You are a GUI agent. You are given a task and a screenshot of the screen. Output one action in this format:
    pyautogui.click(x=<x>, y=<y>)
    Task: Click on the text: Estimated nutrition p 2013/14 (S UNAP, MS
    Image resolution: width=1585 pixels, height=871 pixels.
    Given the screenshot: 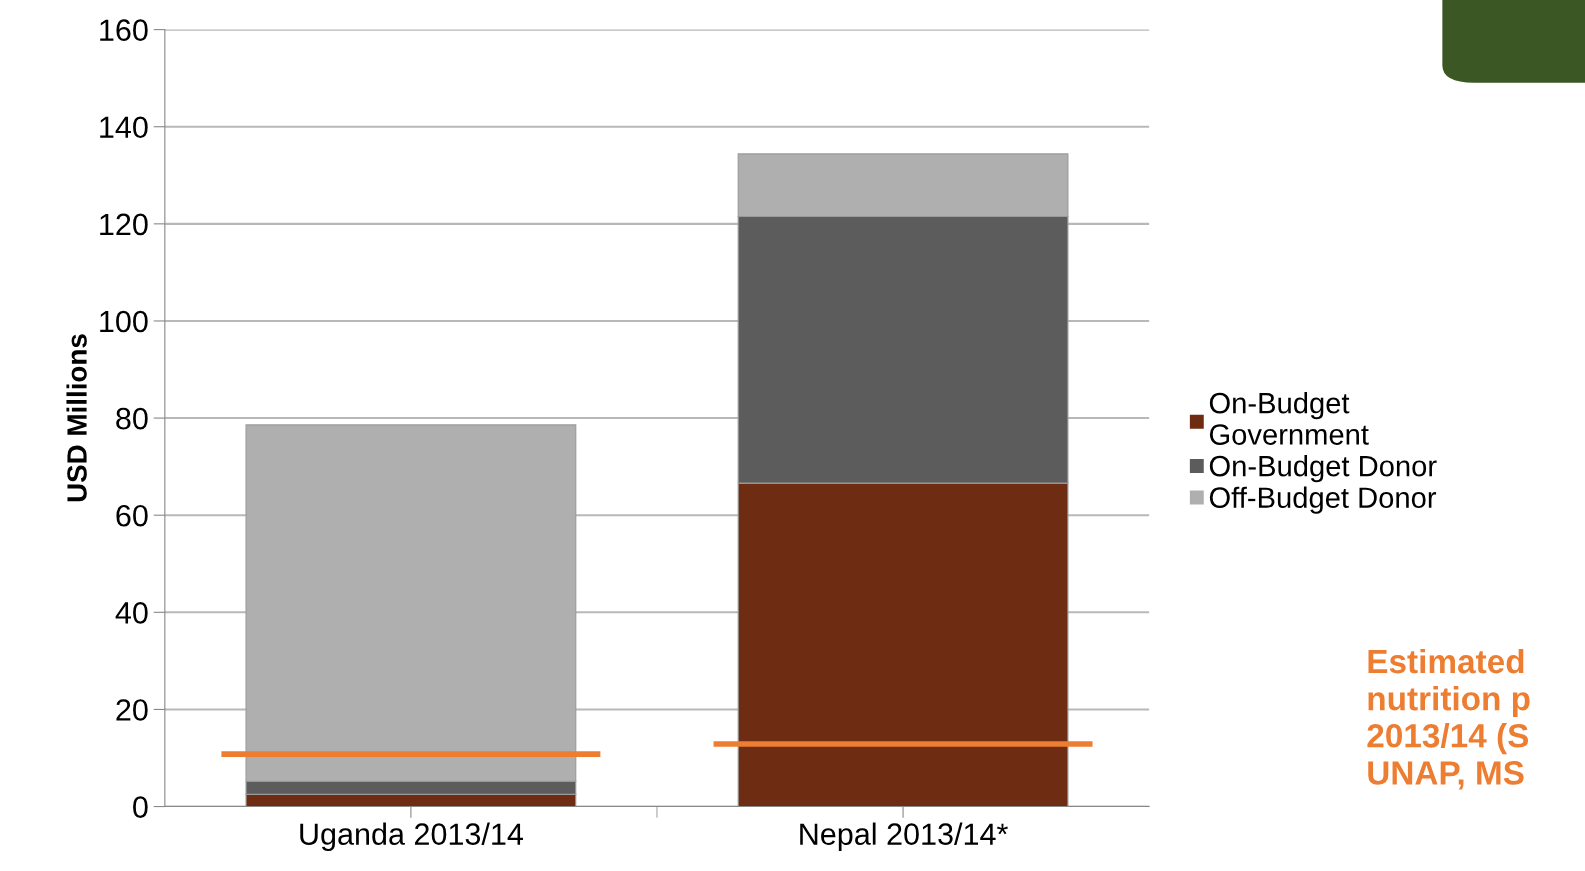 What is the action you would take?
    pyautogui.click(x=1448, y=719)
    